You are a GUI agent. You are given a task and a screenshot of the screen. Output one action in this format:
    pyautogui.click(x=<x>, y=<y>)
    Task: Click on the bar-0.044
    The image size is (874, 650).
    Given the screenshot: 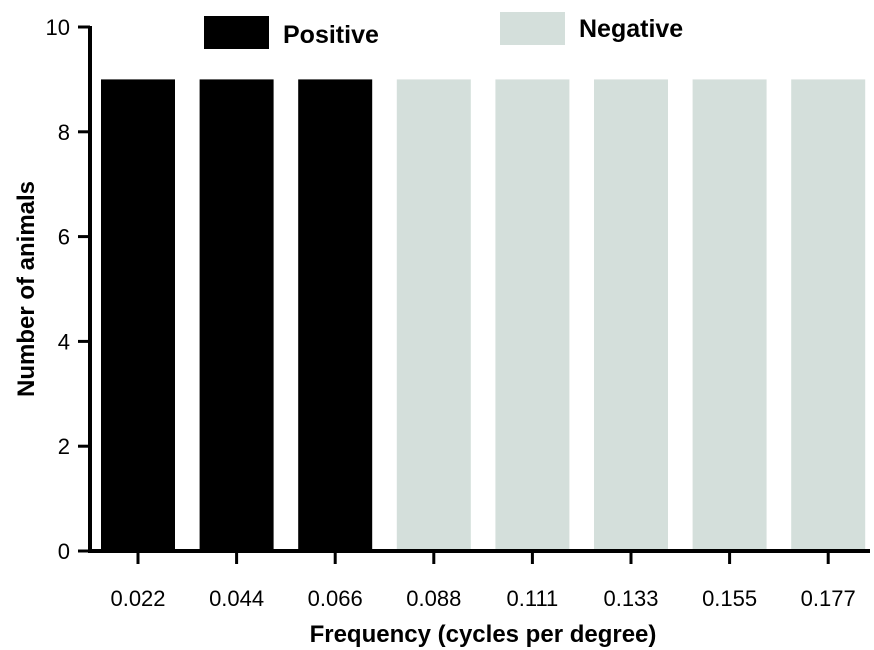 What is the action you would take?
    pyautogui.click(x=236, y=315)
    